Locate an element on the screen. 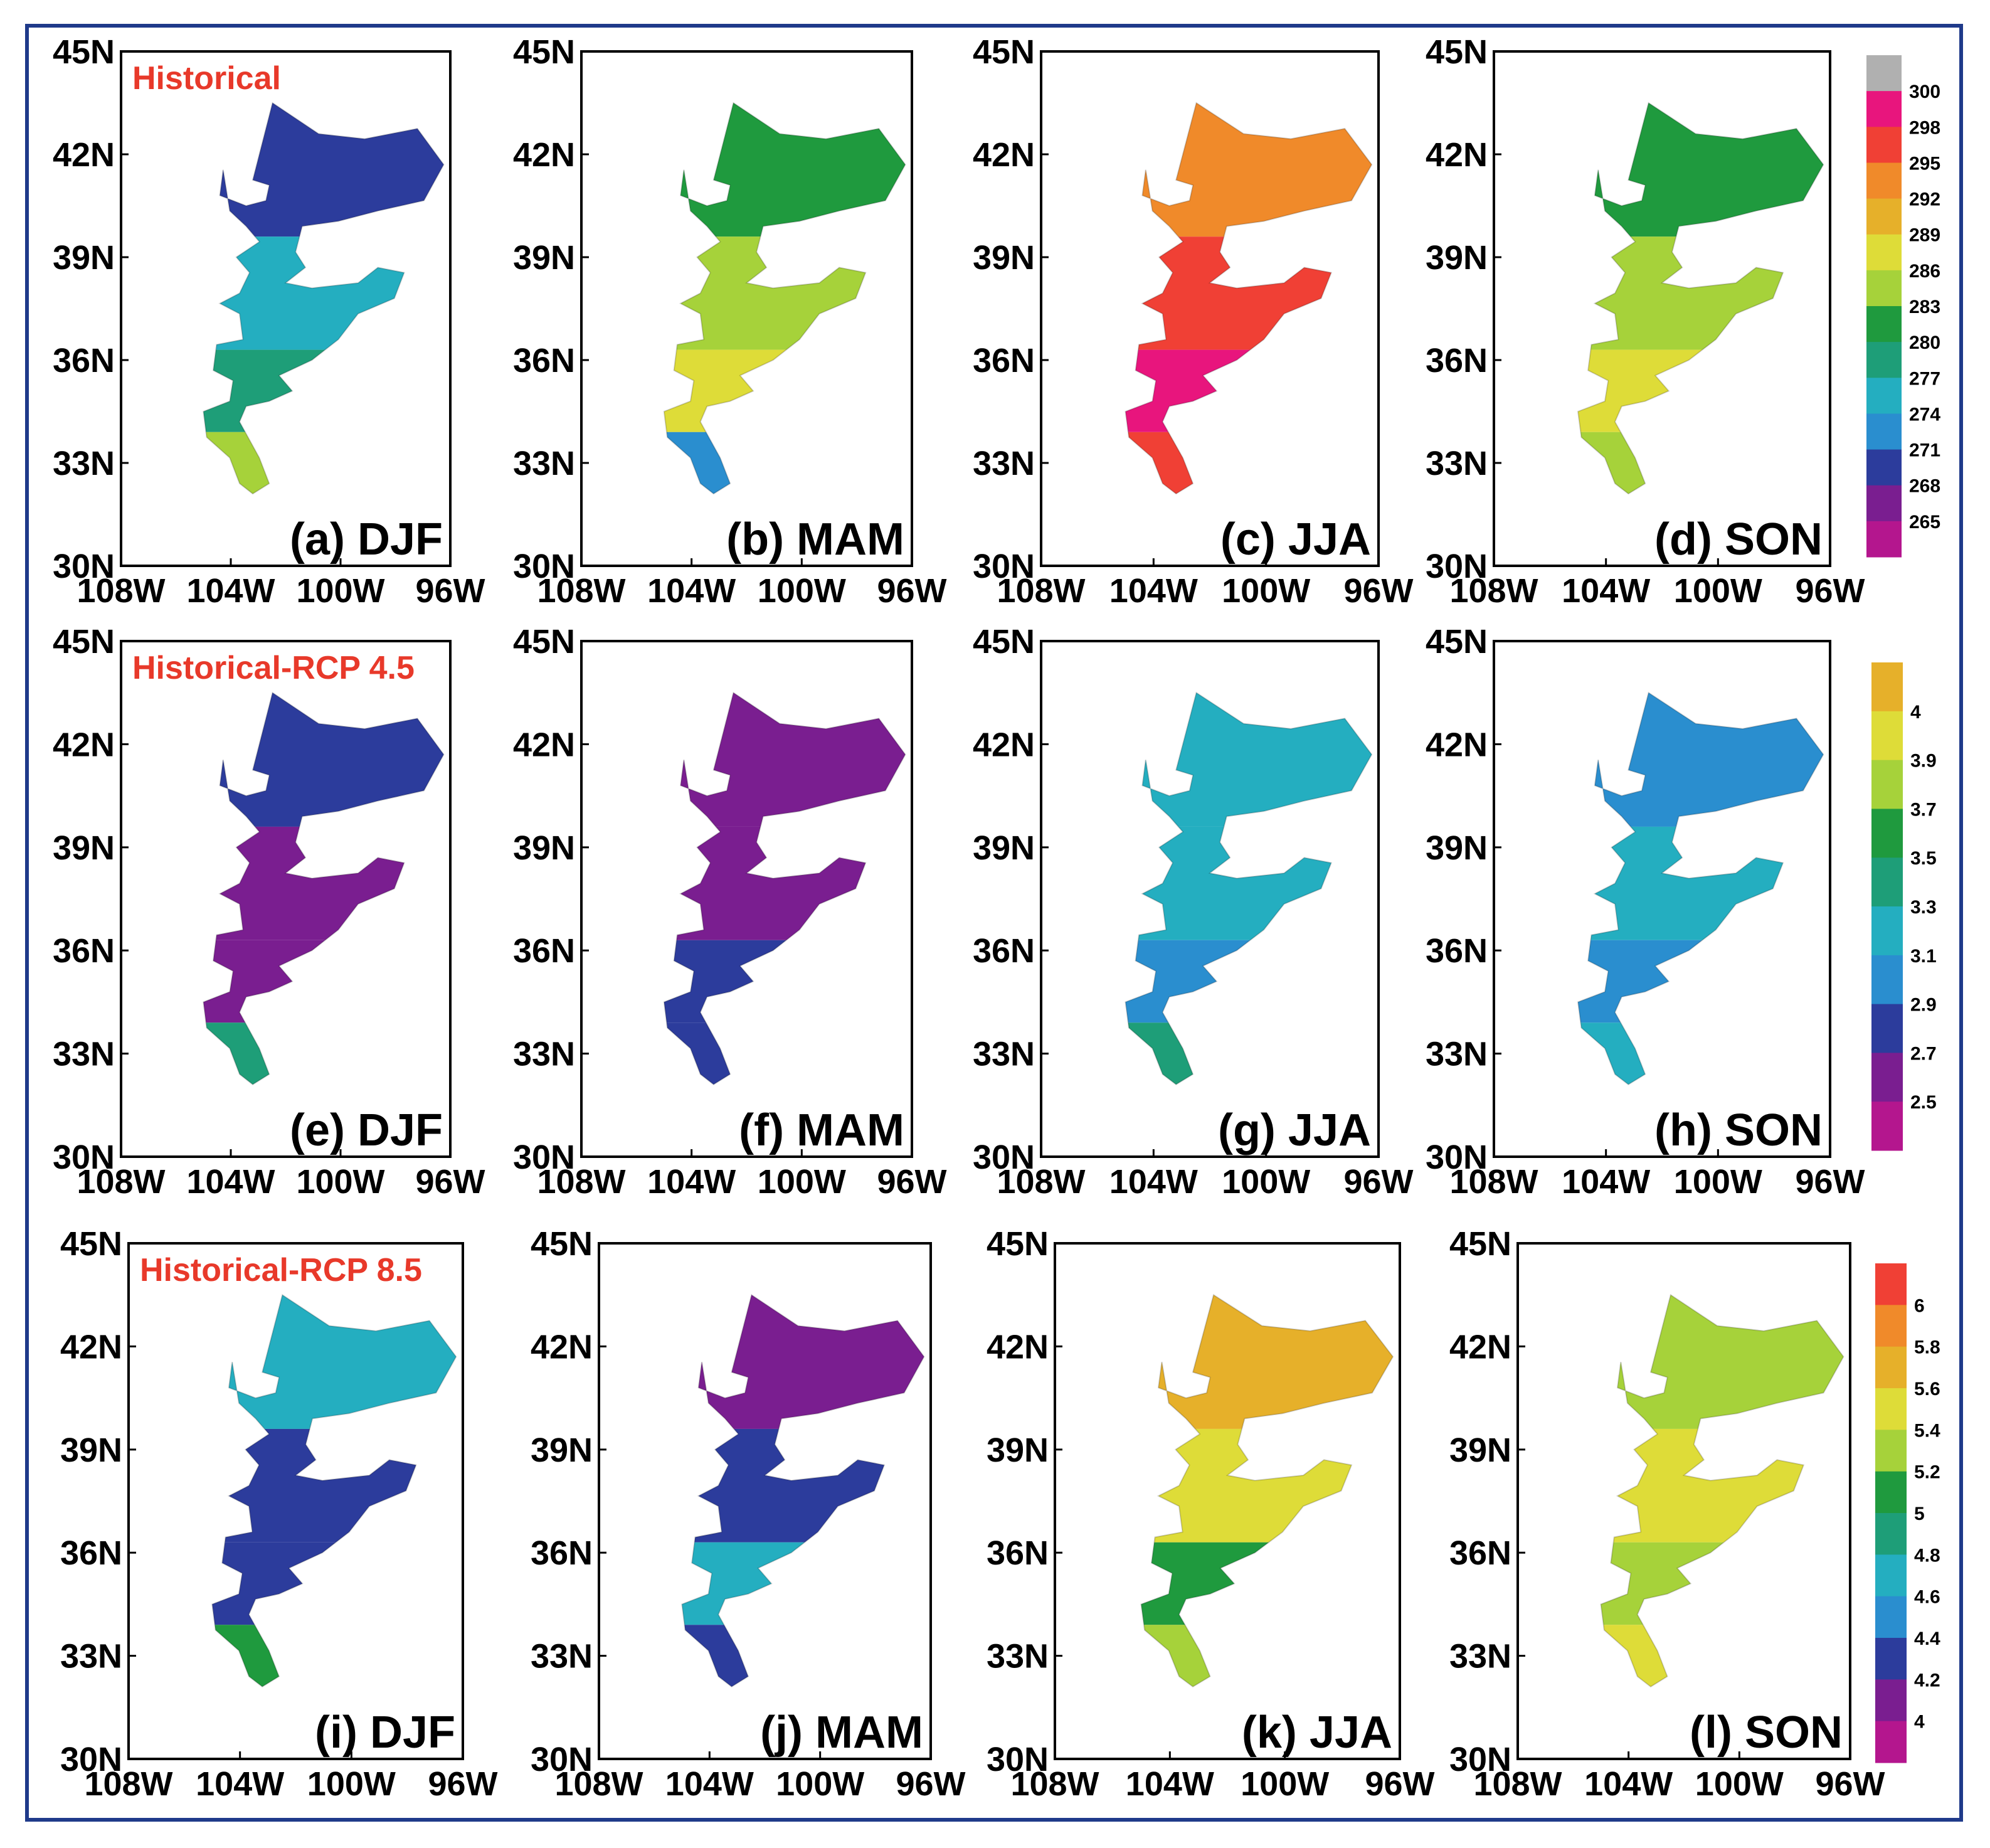  colorbar-label: 5 is located at coordinates (1919, 1514).